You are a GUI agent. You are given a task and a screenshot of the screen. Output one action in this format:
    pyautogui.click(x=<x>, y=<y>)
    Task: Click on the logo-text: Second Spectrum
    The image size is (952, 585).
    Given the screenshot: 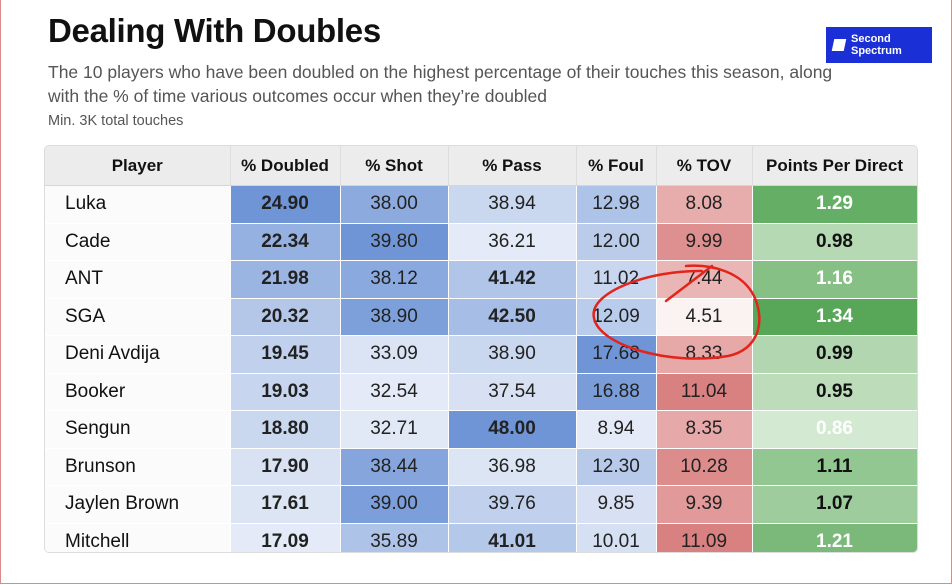 What is the action you would take?
    pyautogui.click(x=876, y=45)
    